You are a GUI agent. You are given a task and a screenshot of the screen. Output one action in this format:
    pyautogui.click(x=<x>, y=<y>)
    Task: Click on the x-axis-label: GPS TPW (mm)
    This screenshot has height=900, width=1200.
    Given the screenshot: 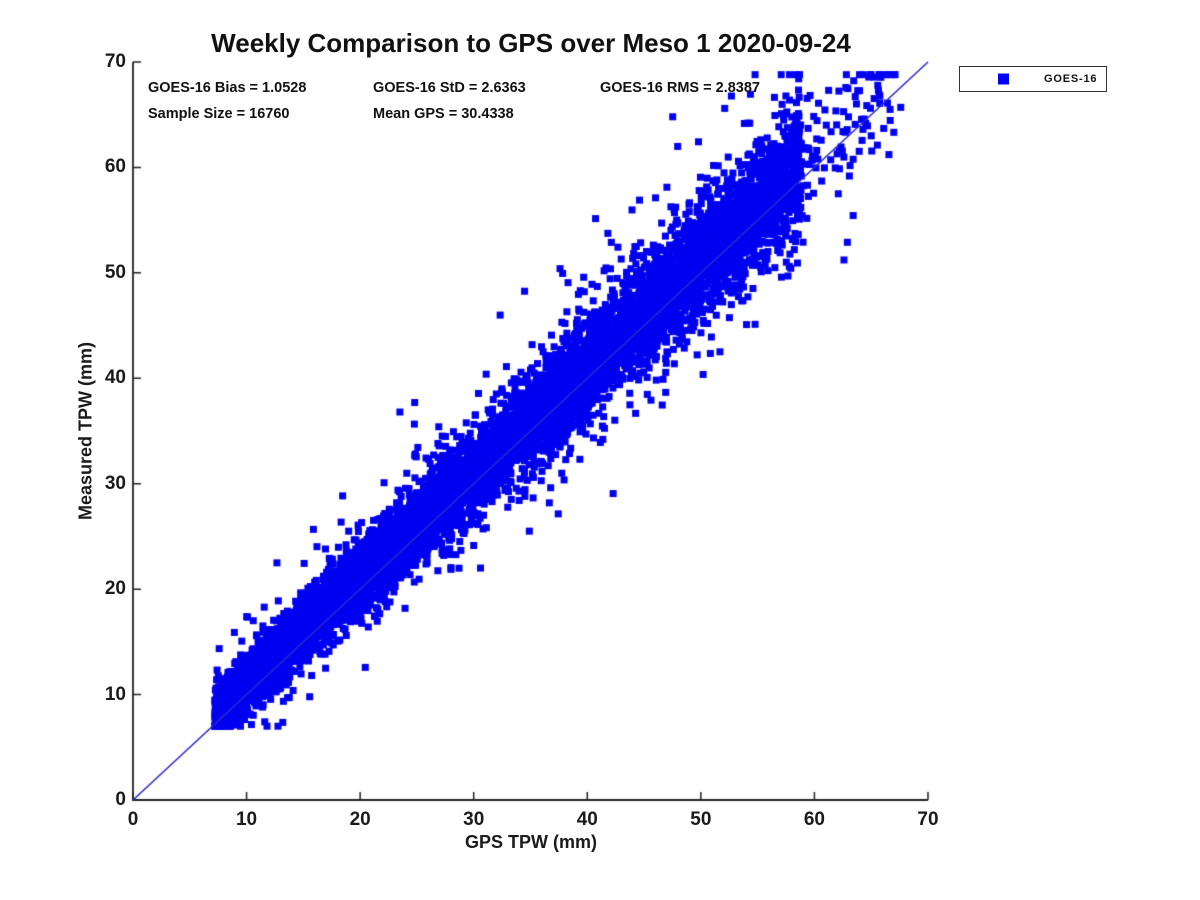 What is the action you would take?
    pyautogui.click(x=531, y=842)
    